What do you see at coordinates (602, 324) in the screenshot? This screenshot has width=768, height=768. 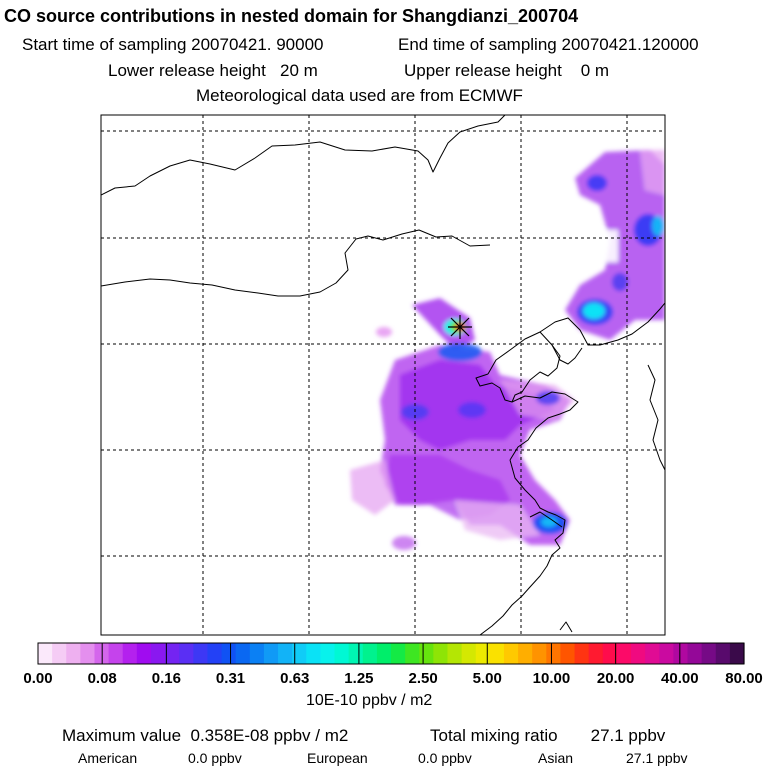 I see `northeast-coast` at bounding box center [602, 324].